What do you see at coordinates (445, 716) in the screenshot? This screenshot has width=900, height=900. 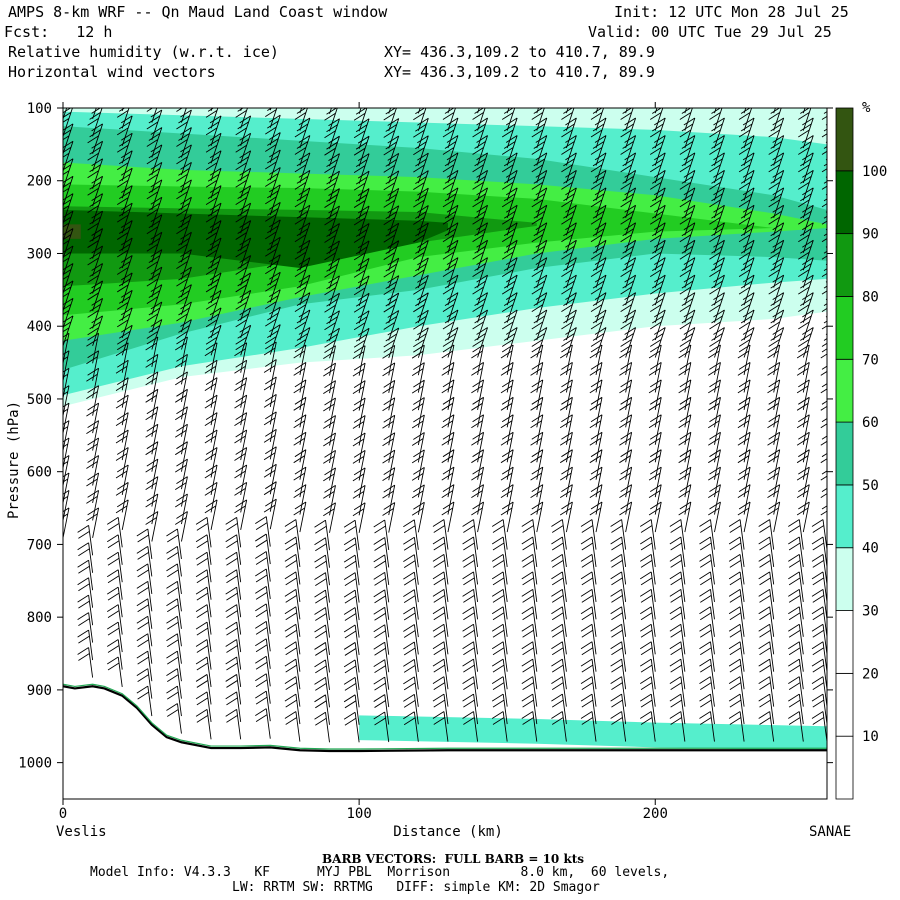 I see `terrain-highlight` at bounding box center [445, 716].